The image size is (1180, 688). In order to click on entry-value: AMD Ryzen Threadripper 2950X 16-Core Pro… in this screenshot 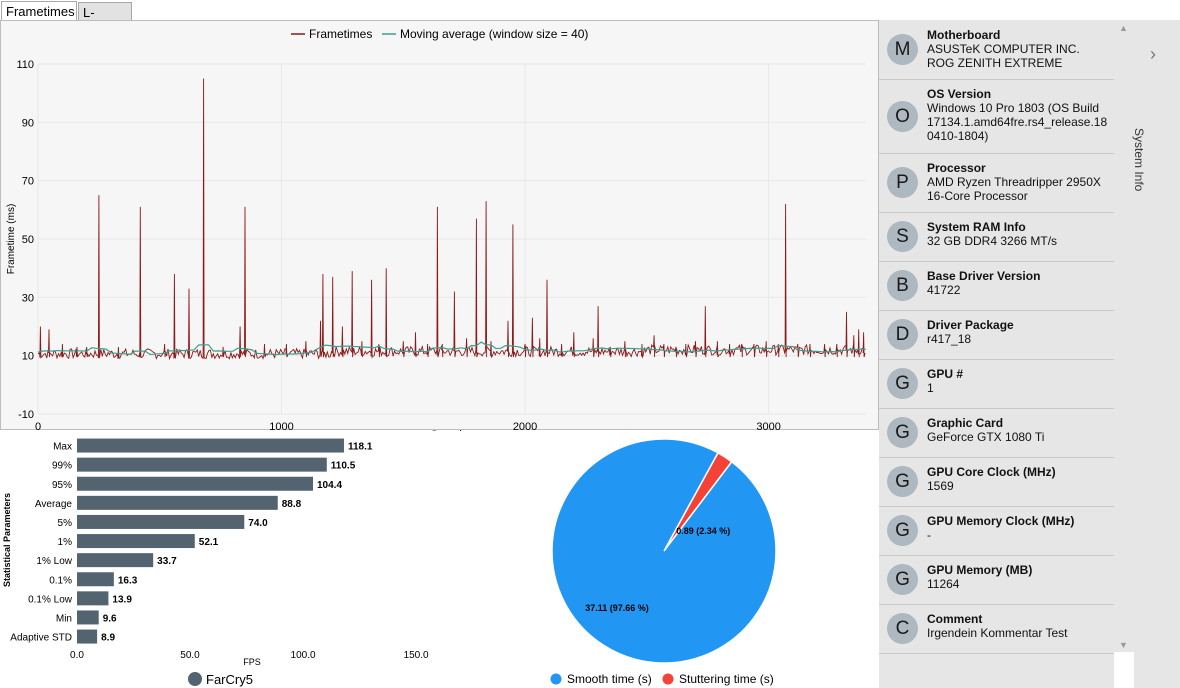, I will do `click(1014, 189)`.